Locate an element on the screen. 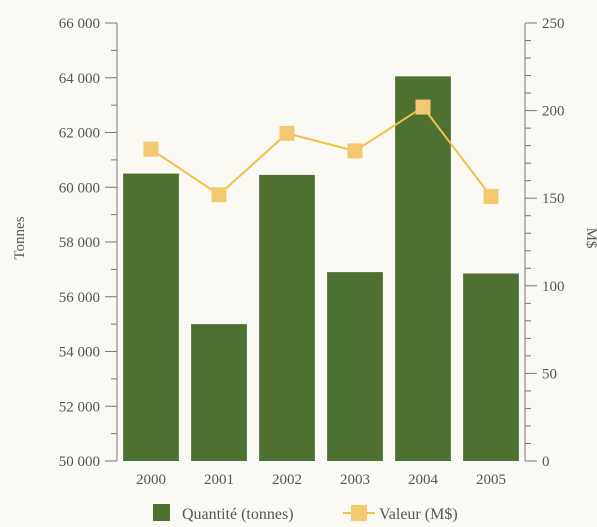 The image size is (597, 527). right-tick-label: 0 is located at coordinates (546, 462).